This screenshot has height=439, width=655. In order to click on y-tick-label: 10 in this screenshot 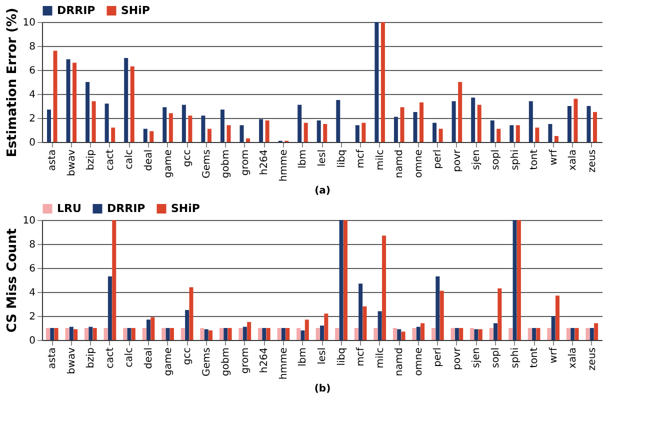, I will do `click(29, 221)`.